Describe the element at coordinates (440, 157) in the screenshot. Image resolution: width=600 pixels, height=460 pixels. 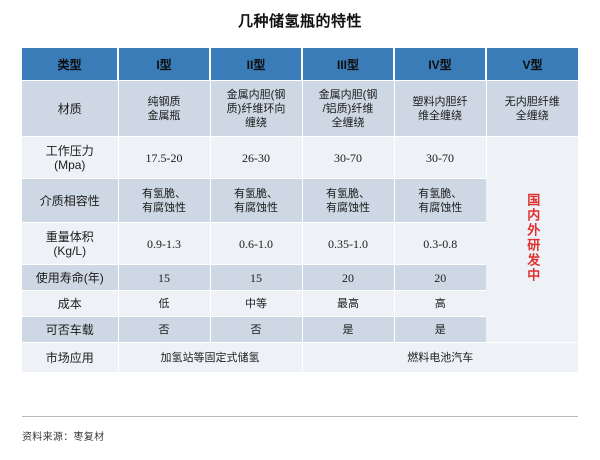
I see `cell-pressure-type4: 30-70` at that location.